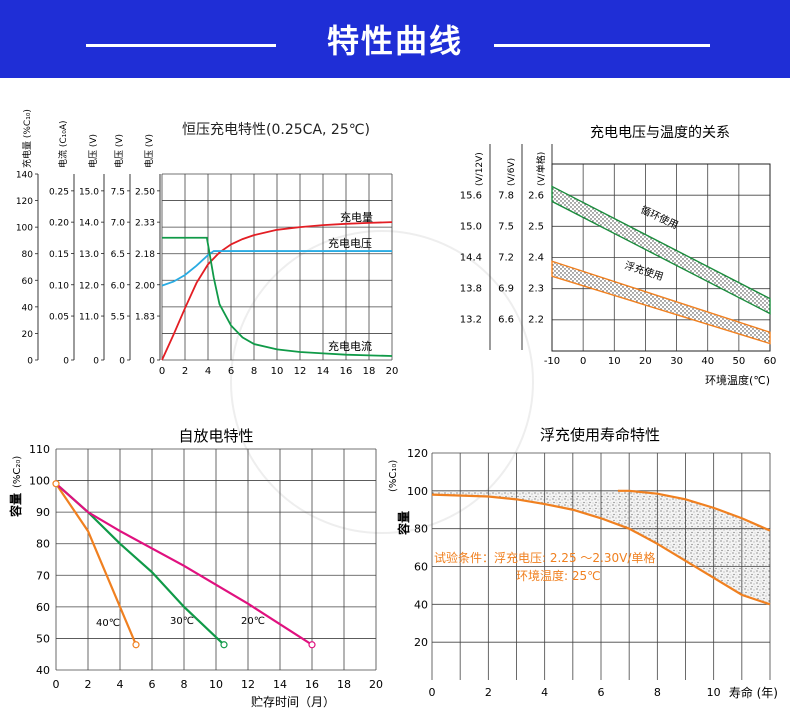  I want to click on banner-left-rule, so click(181, 45).